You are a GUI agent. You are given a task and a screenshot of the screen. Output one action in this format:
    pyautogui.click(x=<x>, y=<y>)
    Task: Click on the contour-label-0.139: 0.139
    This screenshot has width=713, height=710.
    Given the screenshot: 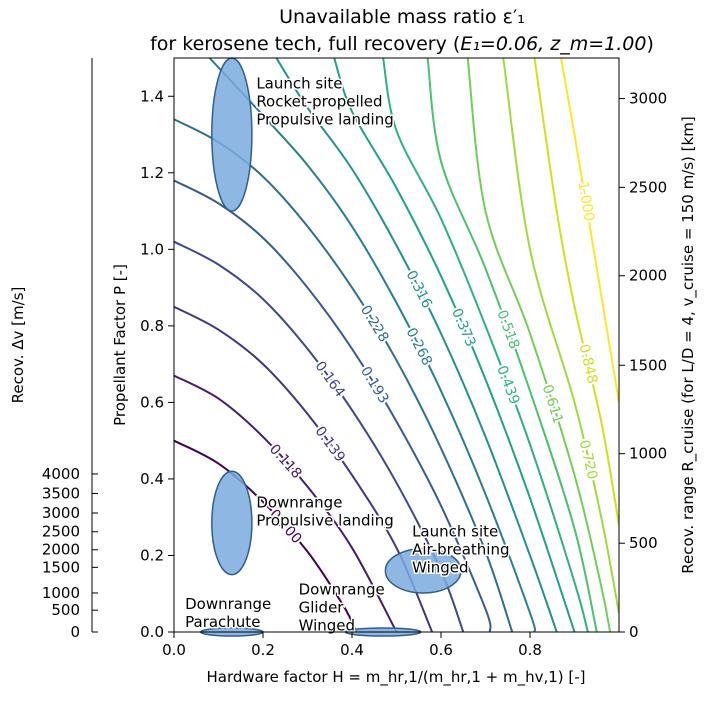 What is the action you would take?
    pyautogui.click(x=330, y=445)
    